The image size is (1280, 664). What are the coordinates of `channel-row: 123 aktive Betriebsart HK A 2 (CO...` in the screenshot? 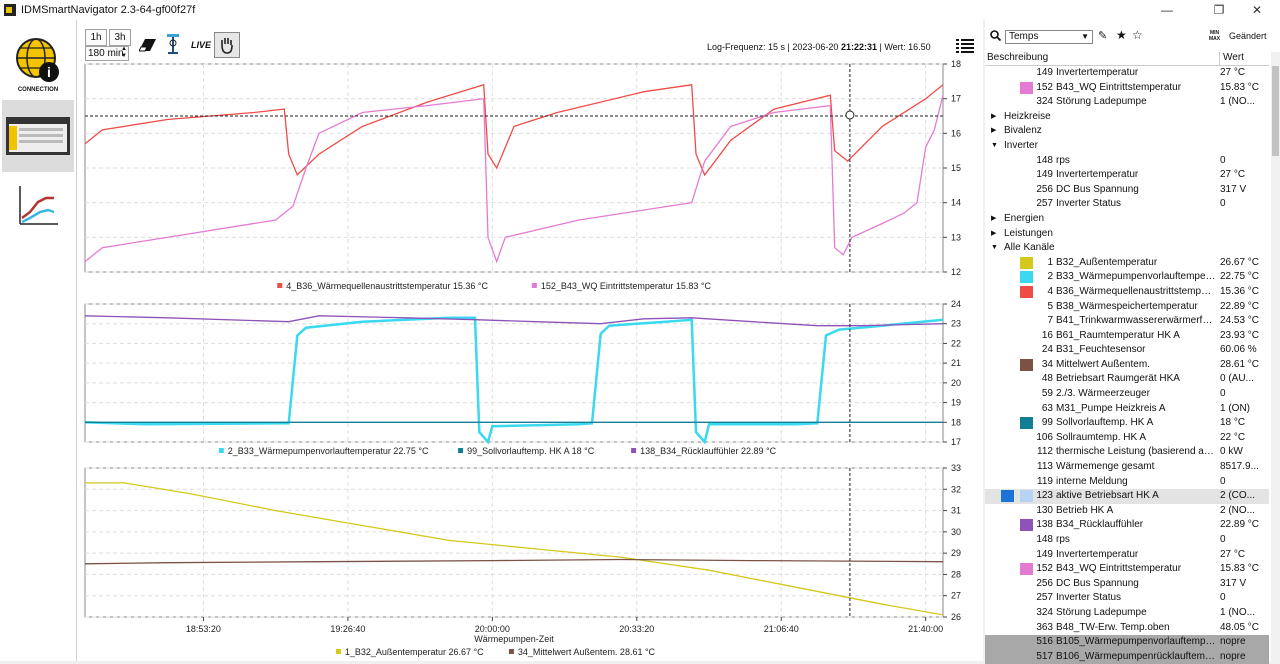 It's located at (1127, 496).